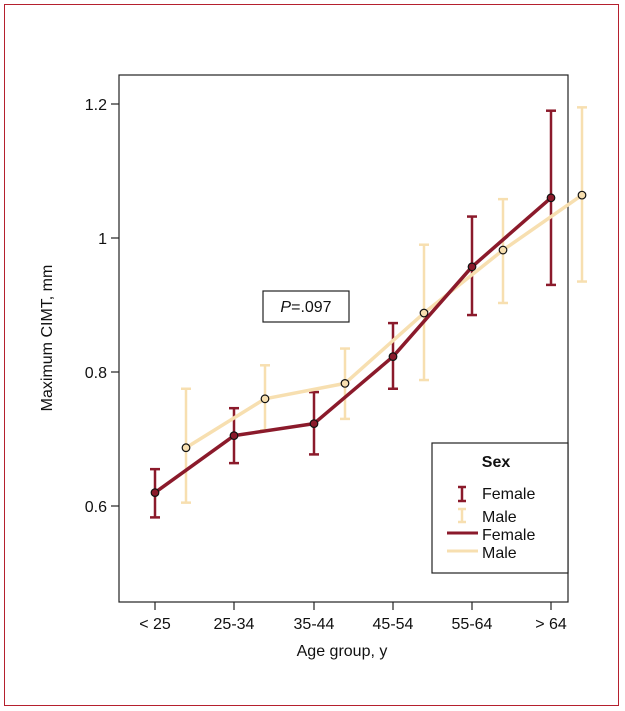  I want to click on x-tick-label: 25-34, so click(234, 624).